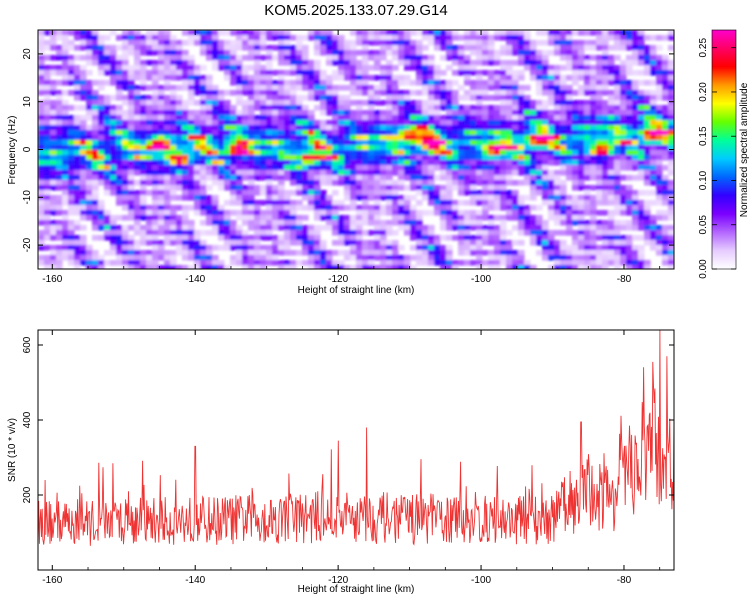 The width and height of the screenshot is (750, 605). I want to click on snr-x-tick-label: -140, so click(195, 580).